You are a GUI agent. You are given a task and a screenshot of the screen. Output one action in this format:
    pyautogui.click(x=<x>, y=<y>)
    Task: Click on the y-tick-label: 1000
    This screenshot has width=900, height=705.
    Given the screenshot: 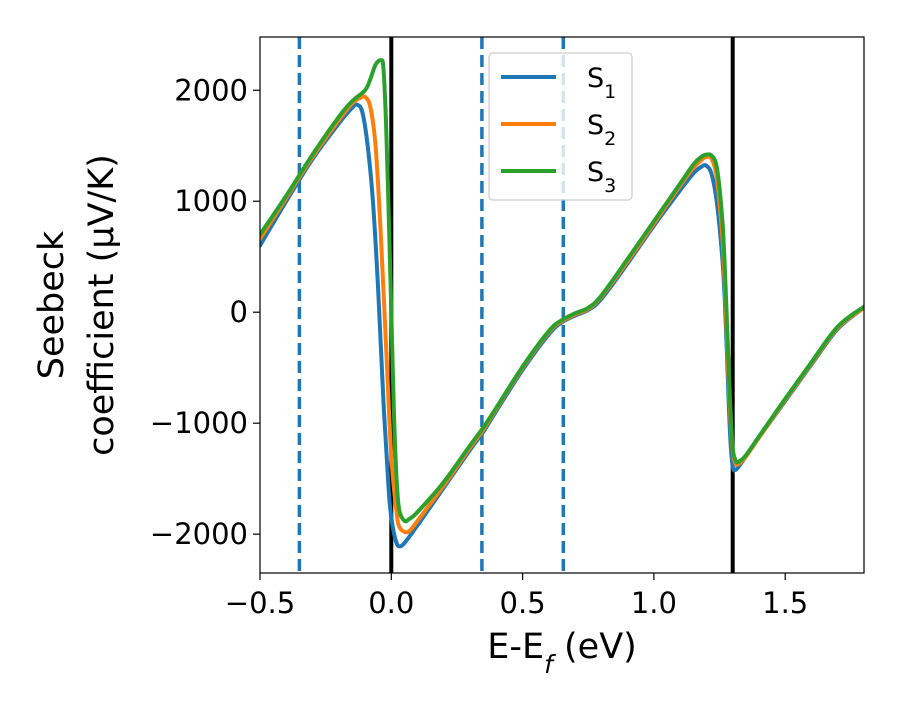 What is the action you would take?
    pyautogui.click(x=211, y=201)
    